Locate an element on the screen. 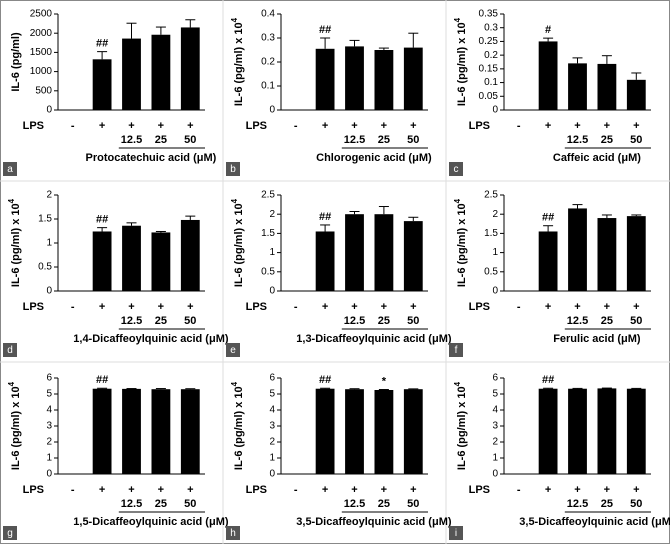 This screenshot has height=544, width=670. y-tick-label: 0.4 is located at coordinates (268, 14).